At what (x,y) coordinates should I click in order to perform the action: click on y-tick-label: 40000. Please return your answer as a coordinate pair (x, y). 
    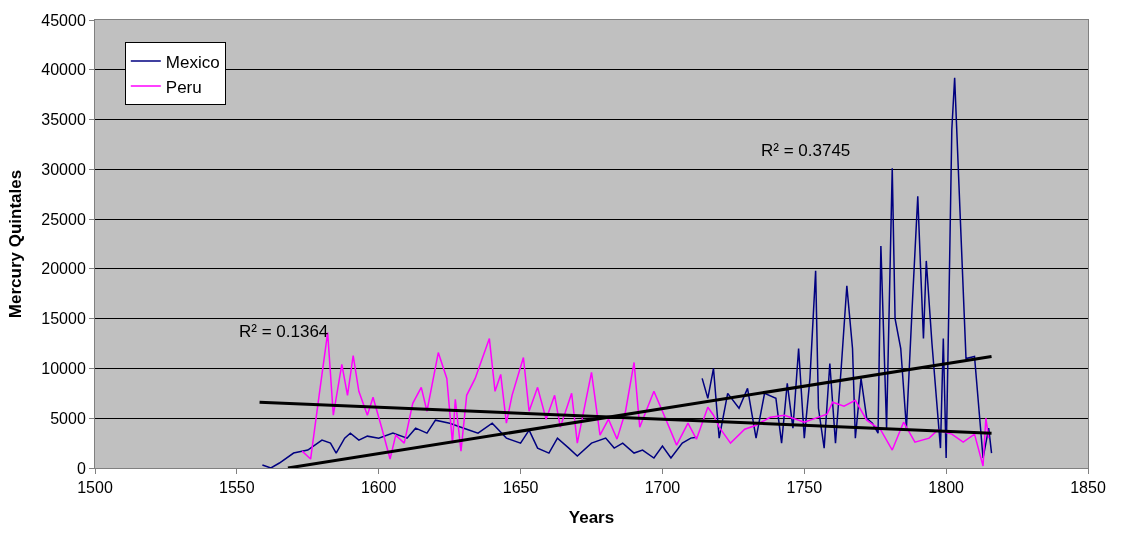
    Looking at the image, I should click on (63, 70).